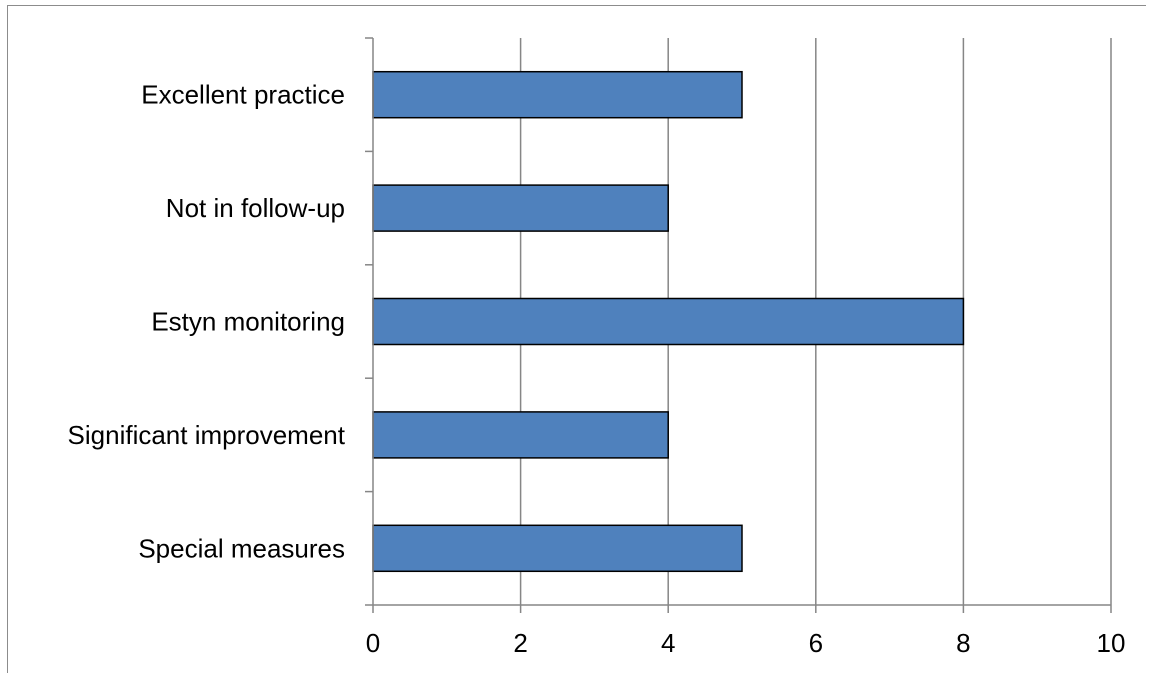 The width and height of the screenshot is (1149, 675). What do you see at coordinates (668, 643) in the screenshot?
I see `x-tick-label: 4` at bounding box center [668, 643].